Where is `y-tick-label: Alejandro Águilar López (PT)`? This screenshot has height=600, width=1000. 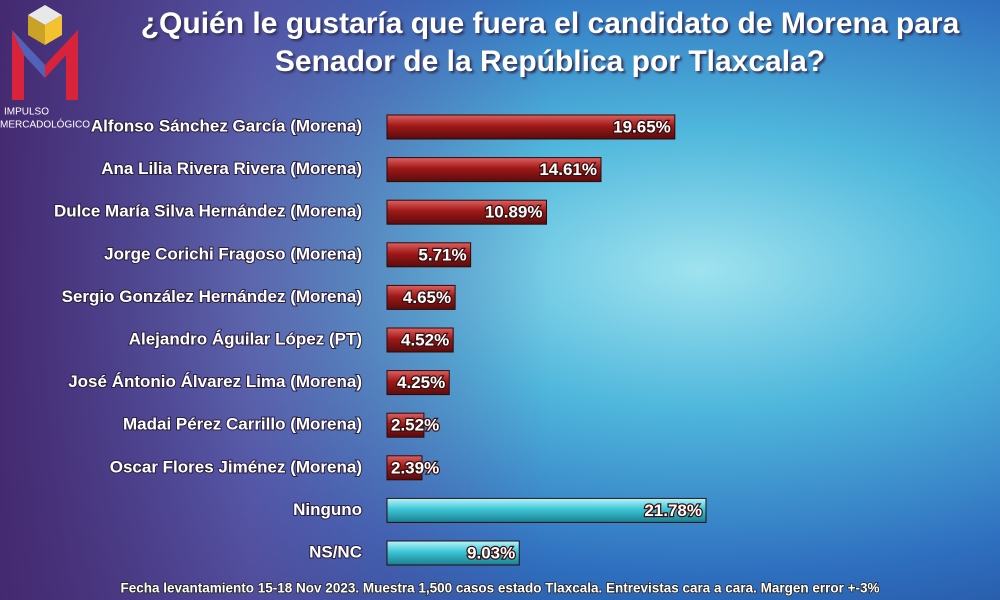
y-tick-label: Alejandro Águilar López (PT) is located at coordinates (245, 338).